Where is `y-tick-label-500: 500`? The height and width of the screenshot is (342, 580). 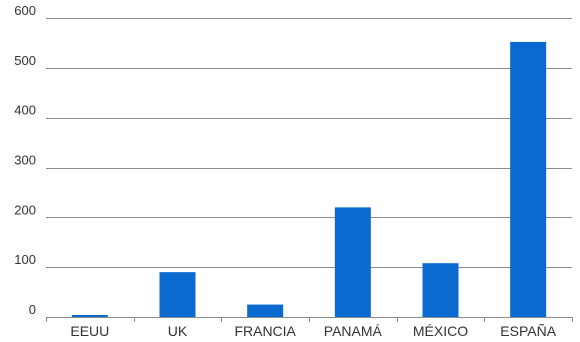 y-tick-label-500: 500 is located at coordinates (25, 60).